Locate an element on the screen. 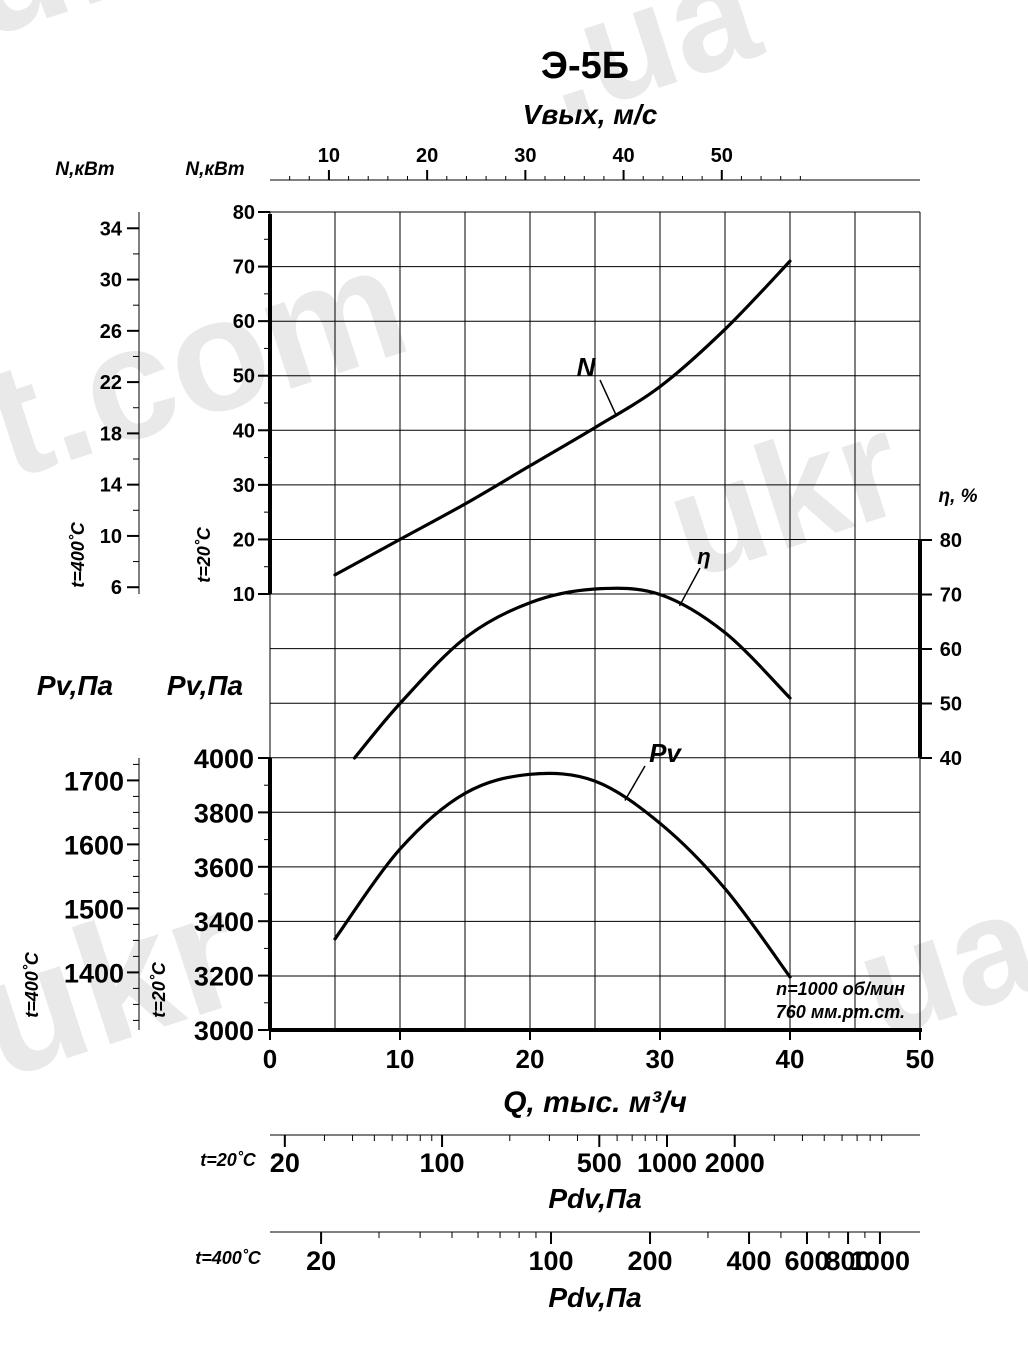 This screenshot has height=1356, width=1028. dyn400-axis-tick-label: 100 is located at coordinates (550, 1261).